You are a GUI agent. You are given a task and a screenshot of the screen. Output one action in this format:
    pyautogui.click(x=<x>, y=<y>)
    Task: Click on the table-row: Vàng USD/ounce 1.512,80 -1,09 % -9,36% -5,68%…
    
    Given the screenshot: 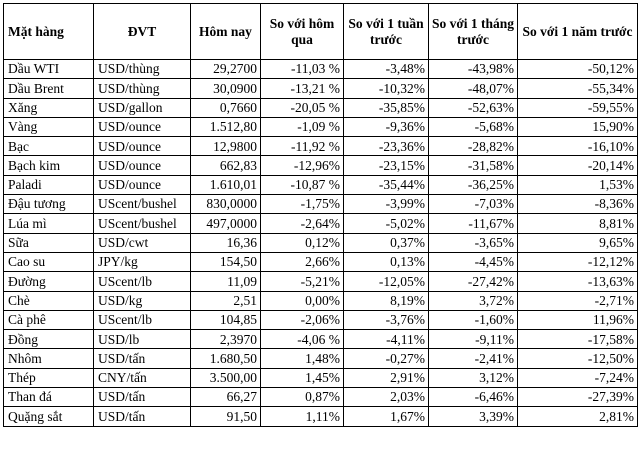 What is the action you would take?
    pyautogui.click(x=320, y=127)
    